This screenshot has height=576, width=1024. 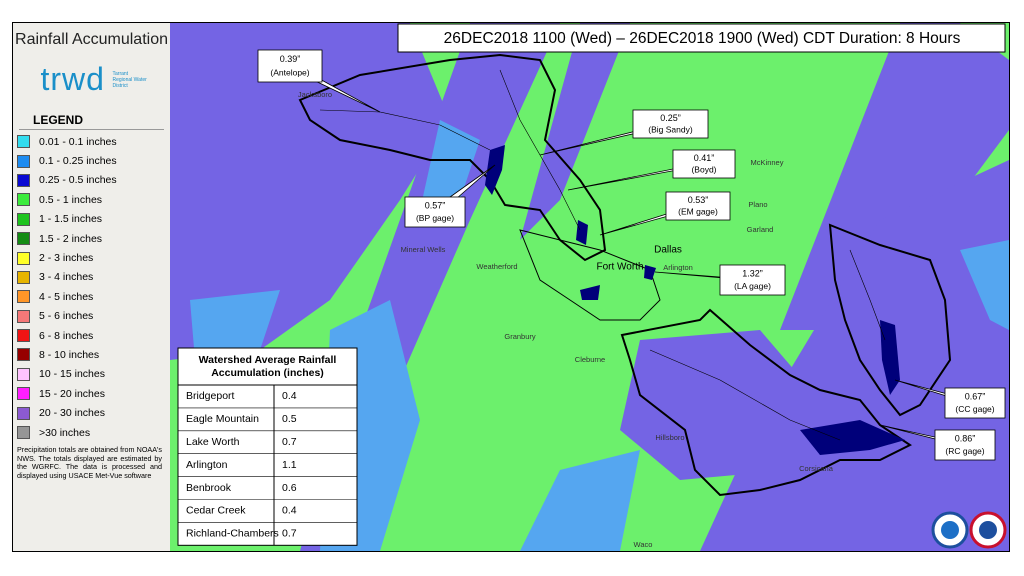 I want to click on legend-label: 15 - 20 inches, so click(x=72, y=393).